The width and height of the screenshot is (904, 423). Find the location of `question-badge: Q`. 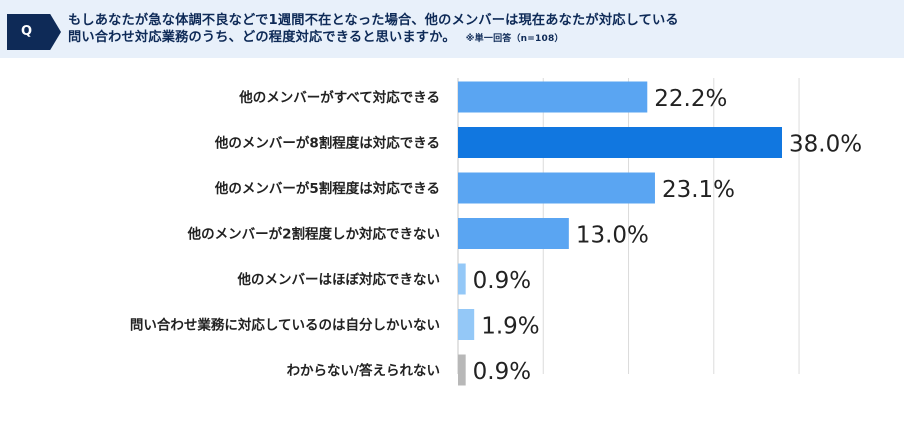

question-badge: Q is located at coordinates (34, 32).